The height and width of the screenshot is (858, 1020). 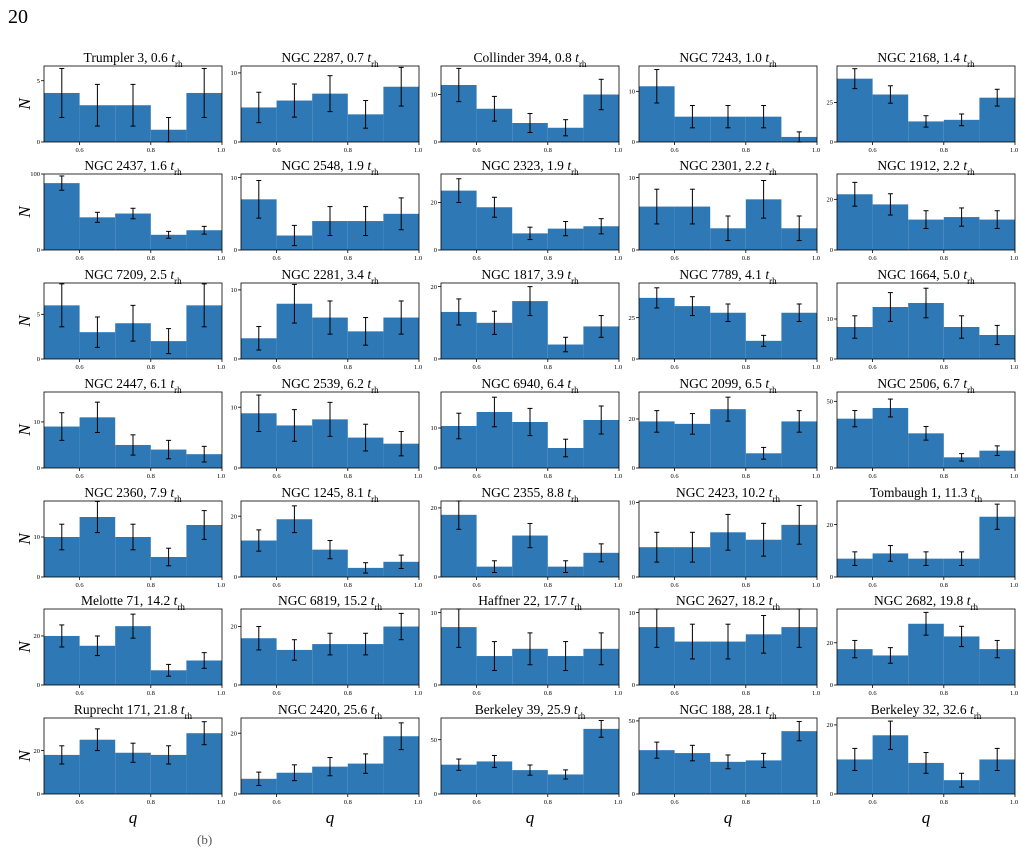 What do you see at coordinates (530, 385) in the screenshot?
I see `panel-title: NGC 6940, 6.4 trh` at bounding box center [530, 385].